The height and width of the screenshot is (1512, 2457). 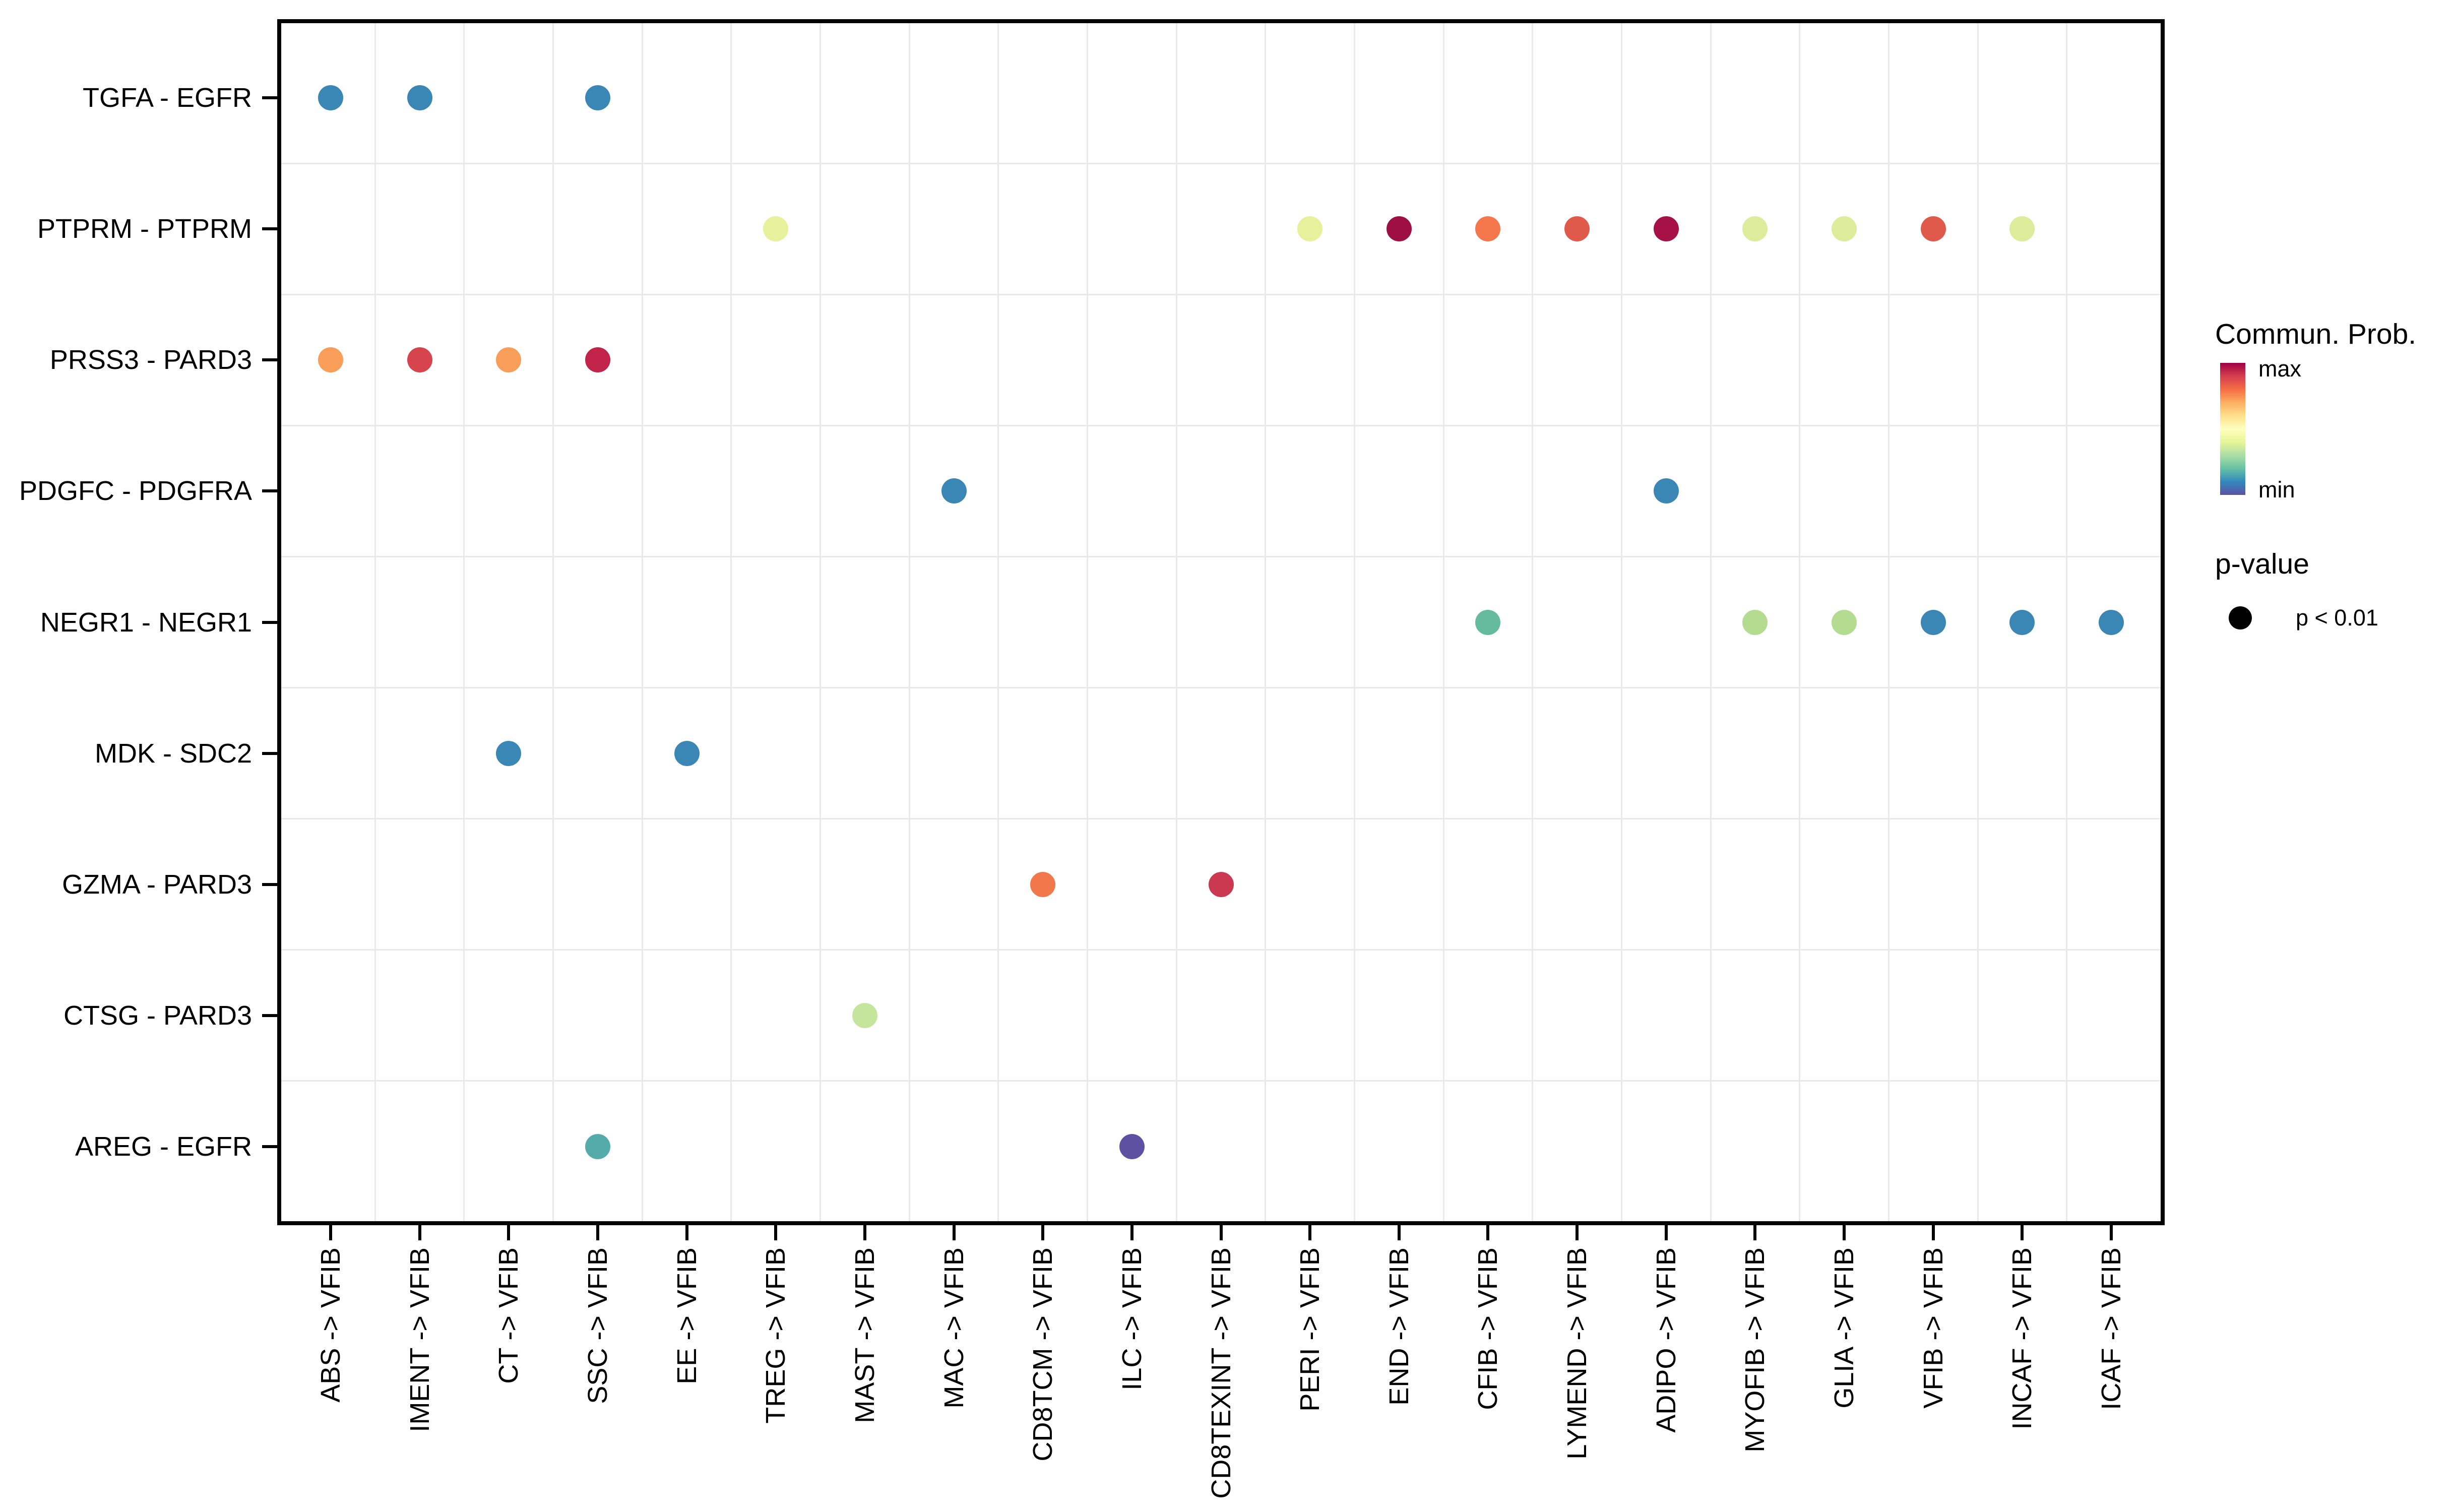 I want to click on x-axis-label-text: CD8TCM -> VFIB, so click(x=1043, y=1354).